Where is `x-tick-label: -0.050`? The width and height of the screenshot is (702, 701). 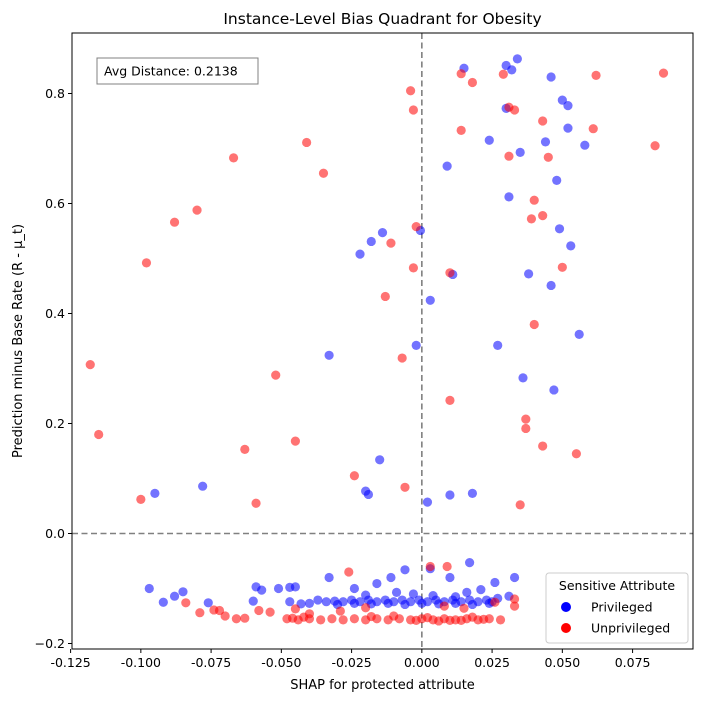
x-tick-label: -0.050 is located at coordinates (281, 662).